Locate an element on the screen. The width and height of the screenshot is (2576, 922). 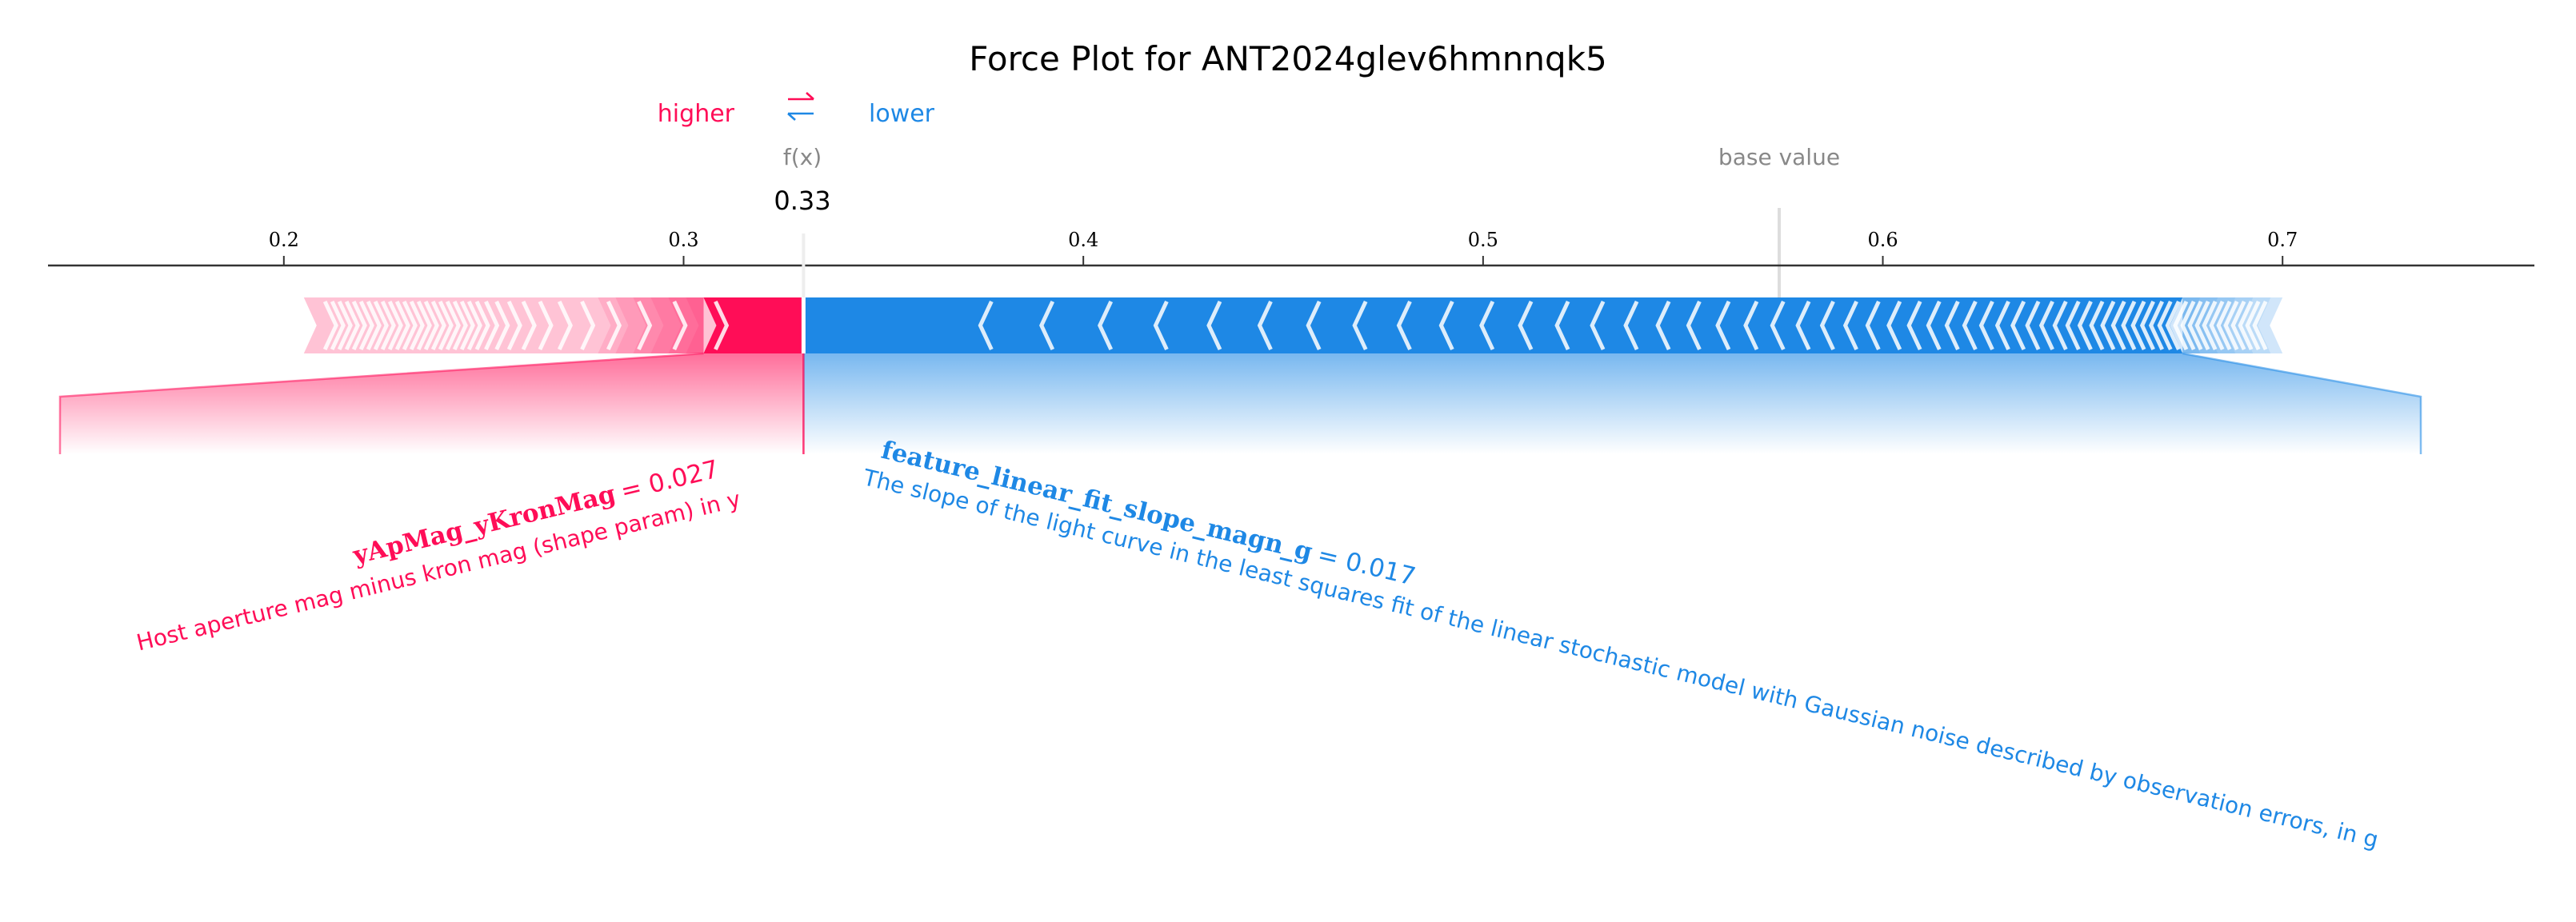
x-tick-label: 0.7 is located at coordinates (2282, 240).